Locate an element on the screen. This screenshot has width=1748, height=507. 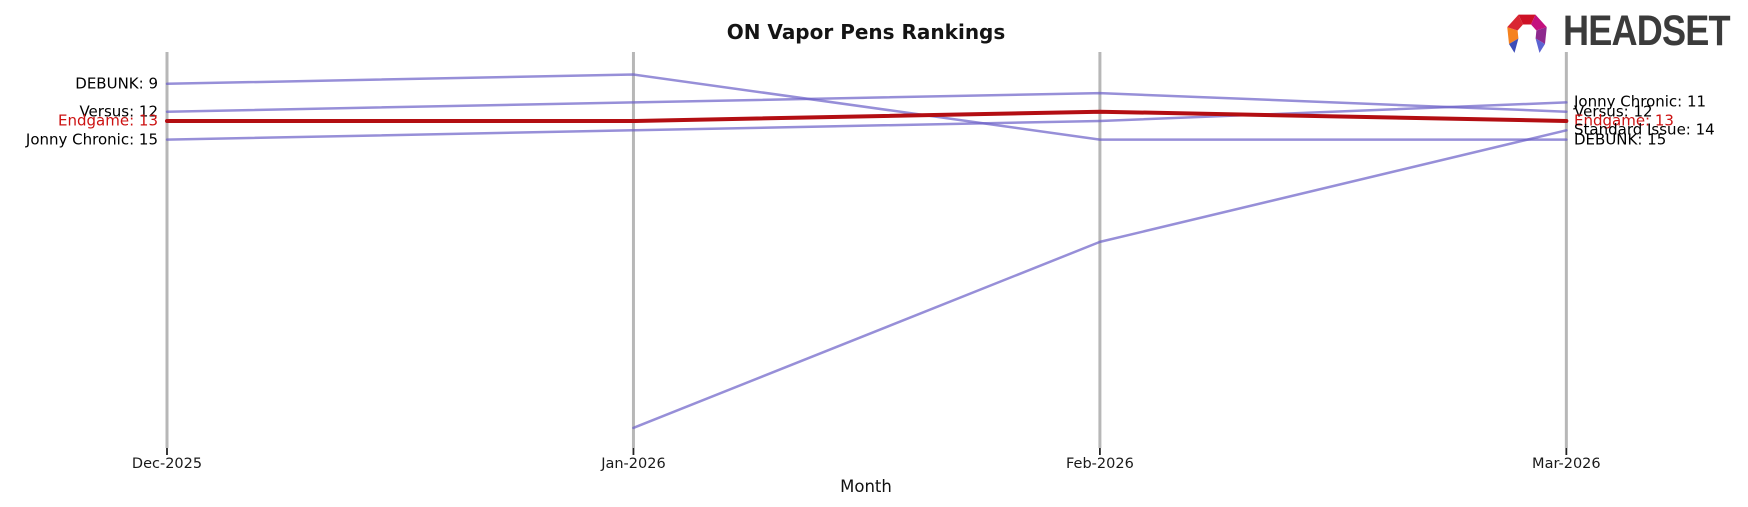
x-tick-label: Dec-2025 is located at coordinates (167, 464).